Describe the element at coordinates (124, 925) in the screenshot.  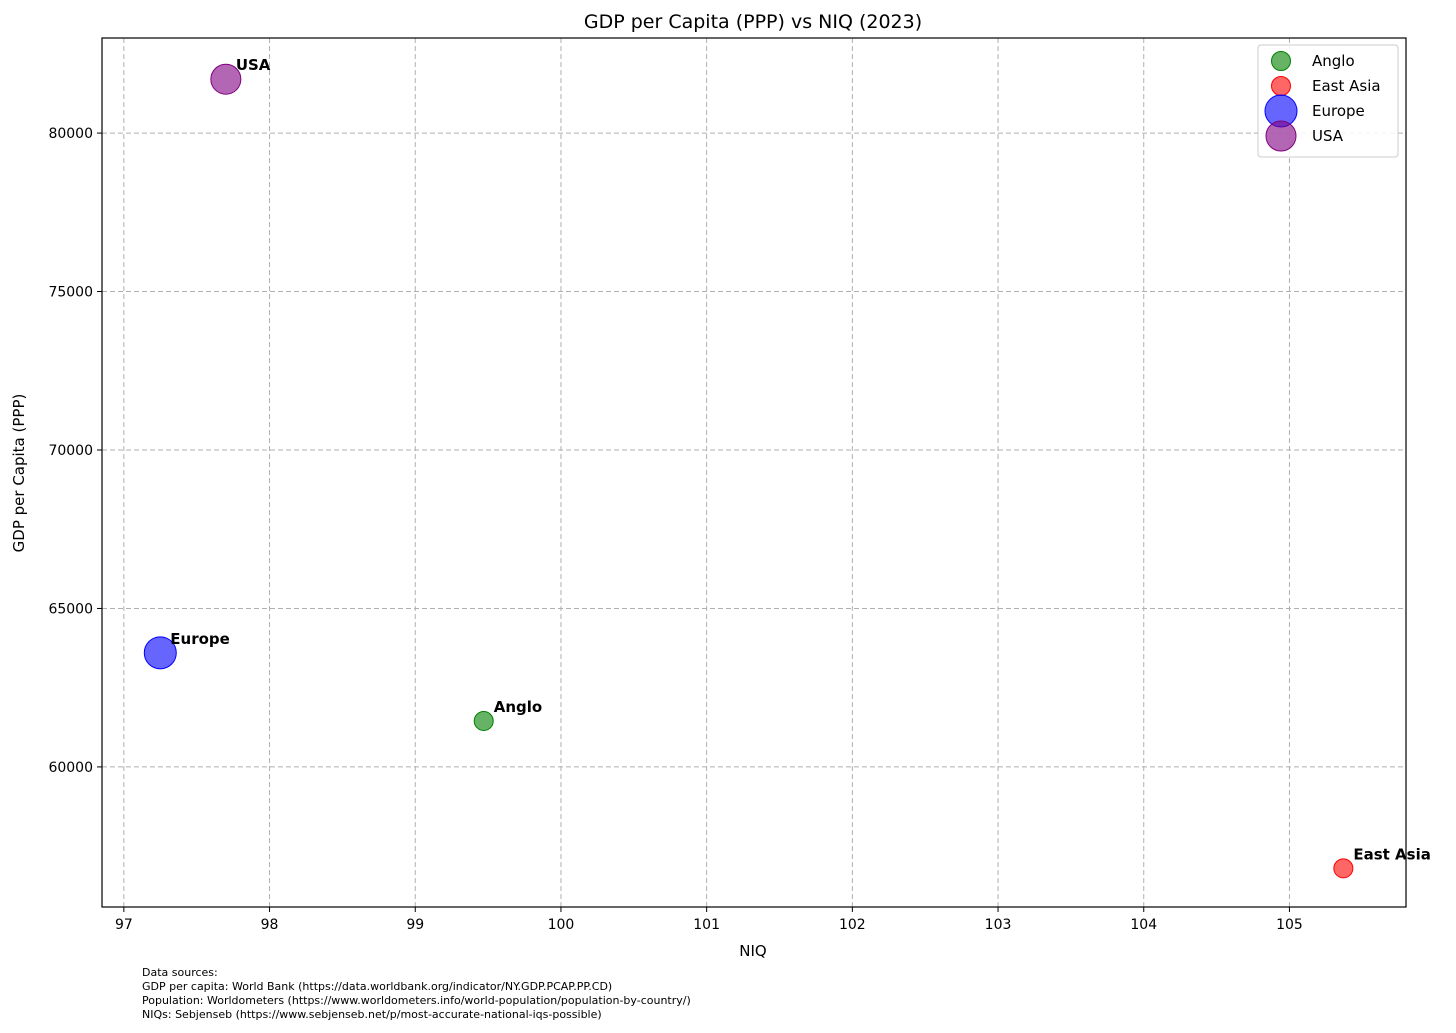
I see `x-tick-label: 97` at that location.